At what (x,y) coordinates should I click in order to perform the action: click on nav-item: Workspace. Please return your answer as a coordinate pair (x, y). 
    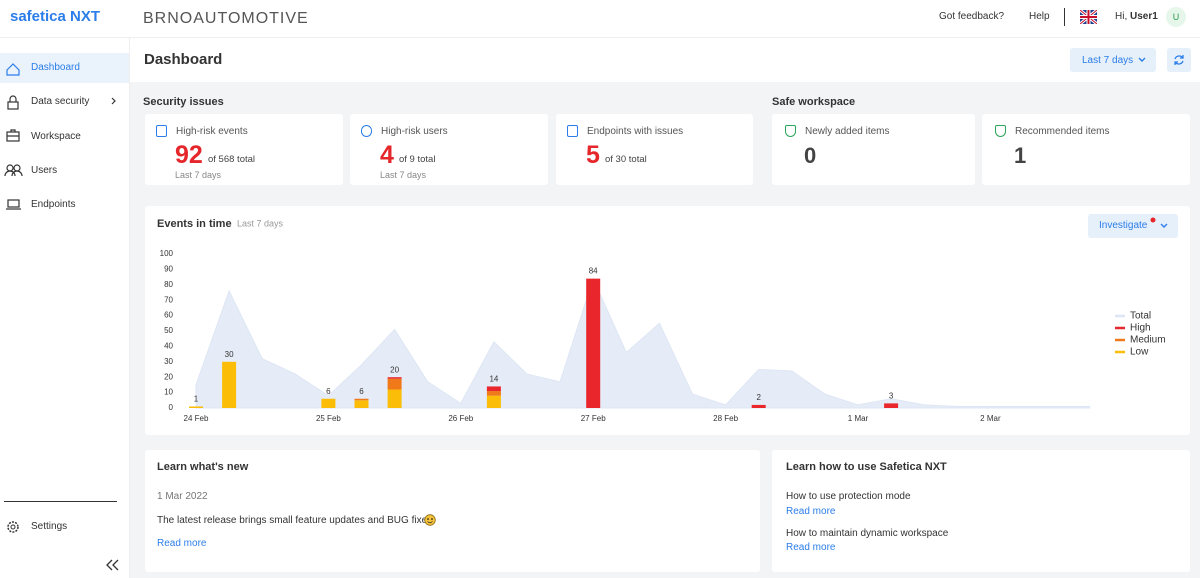
    Looking at the image, I should click on (56, 136).